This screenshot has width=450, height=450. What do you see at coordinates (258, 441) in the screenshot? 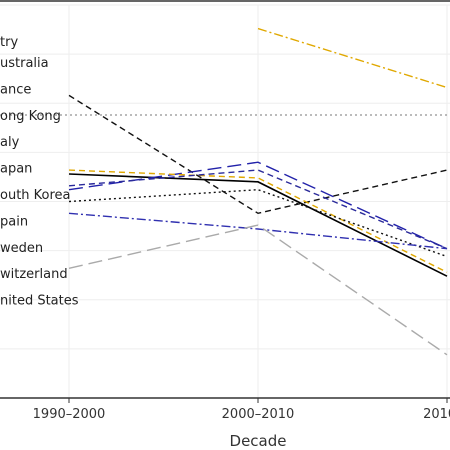
I see `x-axis-title: Decade` at bounding box center [258, 441].